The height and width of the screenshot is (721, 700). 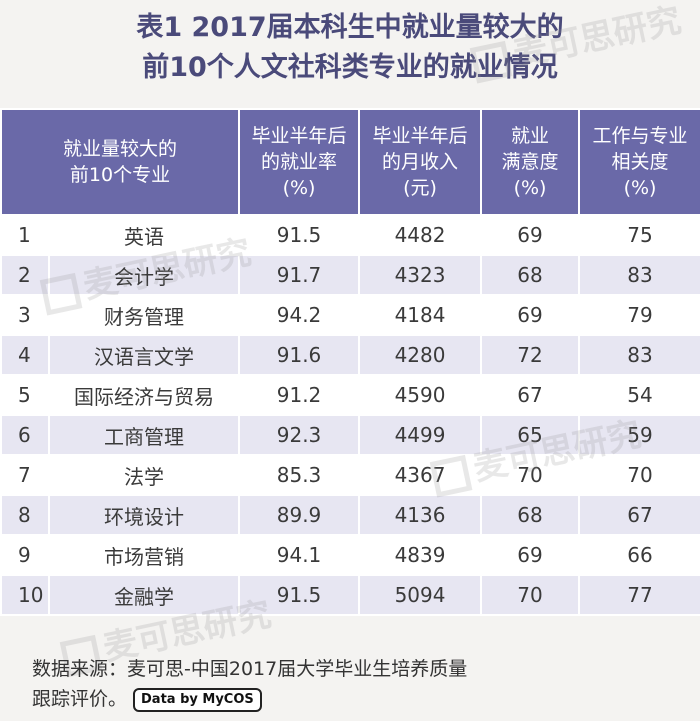 What do you see at coordinates (144, 355) in the screenshot?
I see `cell-major: 汉语言文学` at bounding box center [144, 355].